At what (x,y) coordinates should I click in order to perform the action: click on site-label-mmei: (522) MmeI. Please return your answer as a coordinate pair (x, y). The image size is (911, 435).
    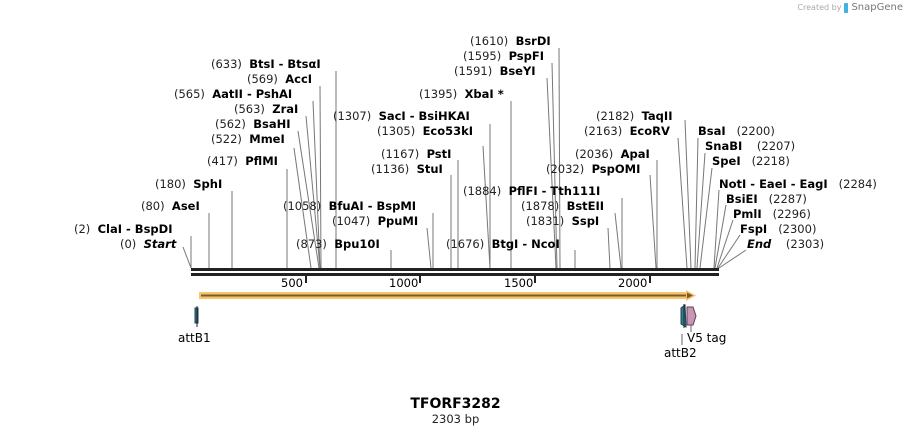
    Looking at the image, I should click on (248, 139).